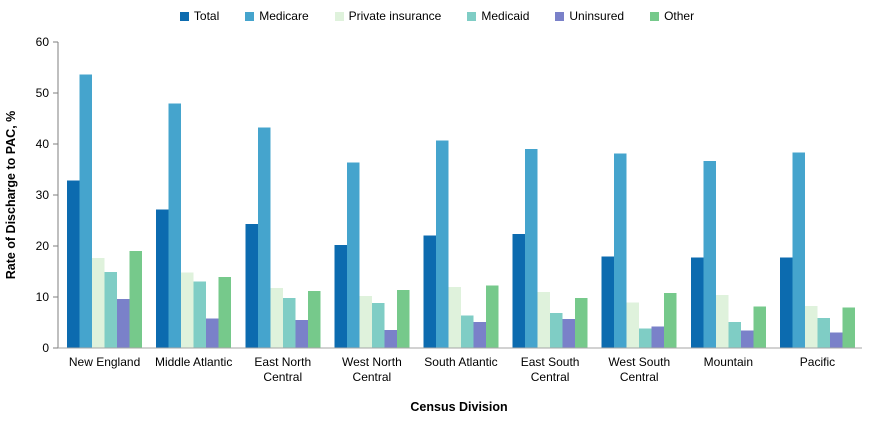 Image resolution: width=874 pixels, height=422 pixels. Describe the element at coordinates (162, 278) in the screenshot. I see `bar-total-middle-atlantic` at that location.